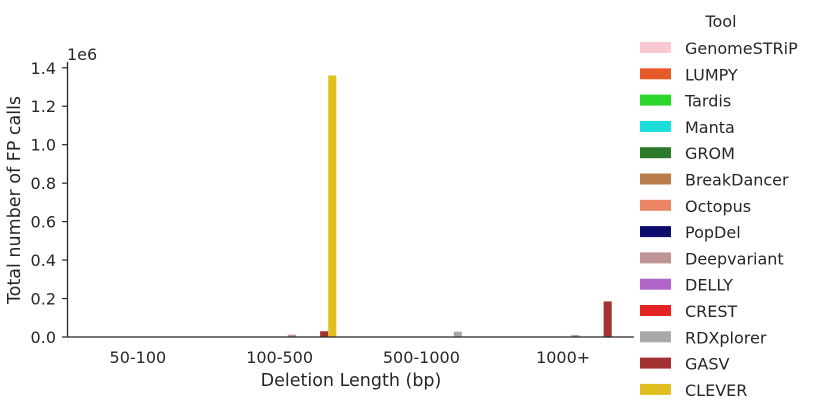 This screenshot has width=816, height=413. I want to click on x-axis-title: Deletion Length (bp), so click(351, 381).